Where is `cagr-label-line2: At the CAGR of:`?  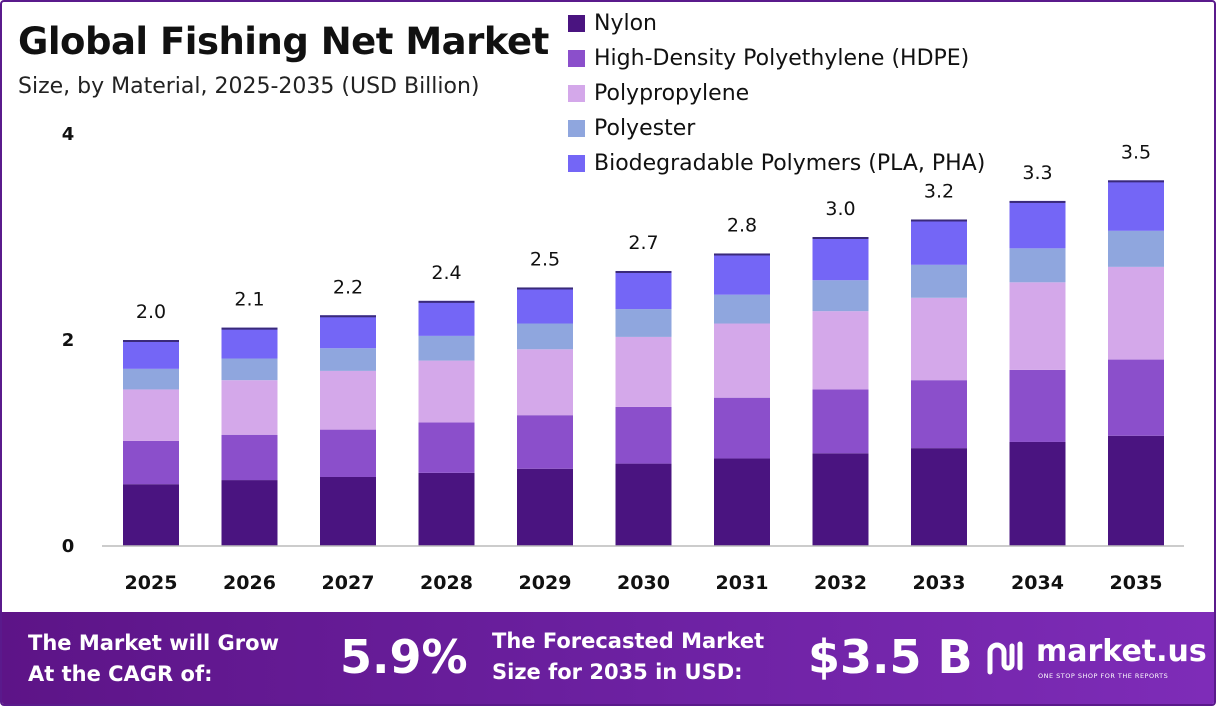 cagr-label-line2: At the CAGR of: is located at coordinates (120, 674).